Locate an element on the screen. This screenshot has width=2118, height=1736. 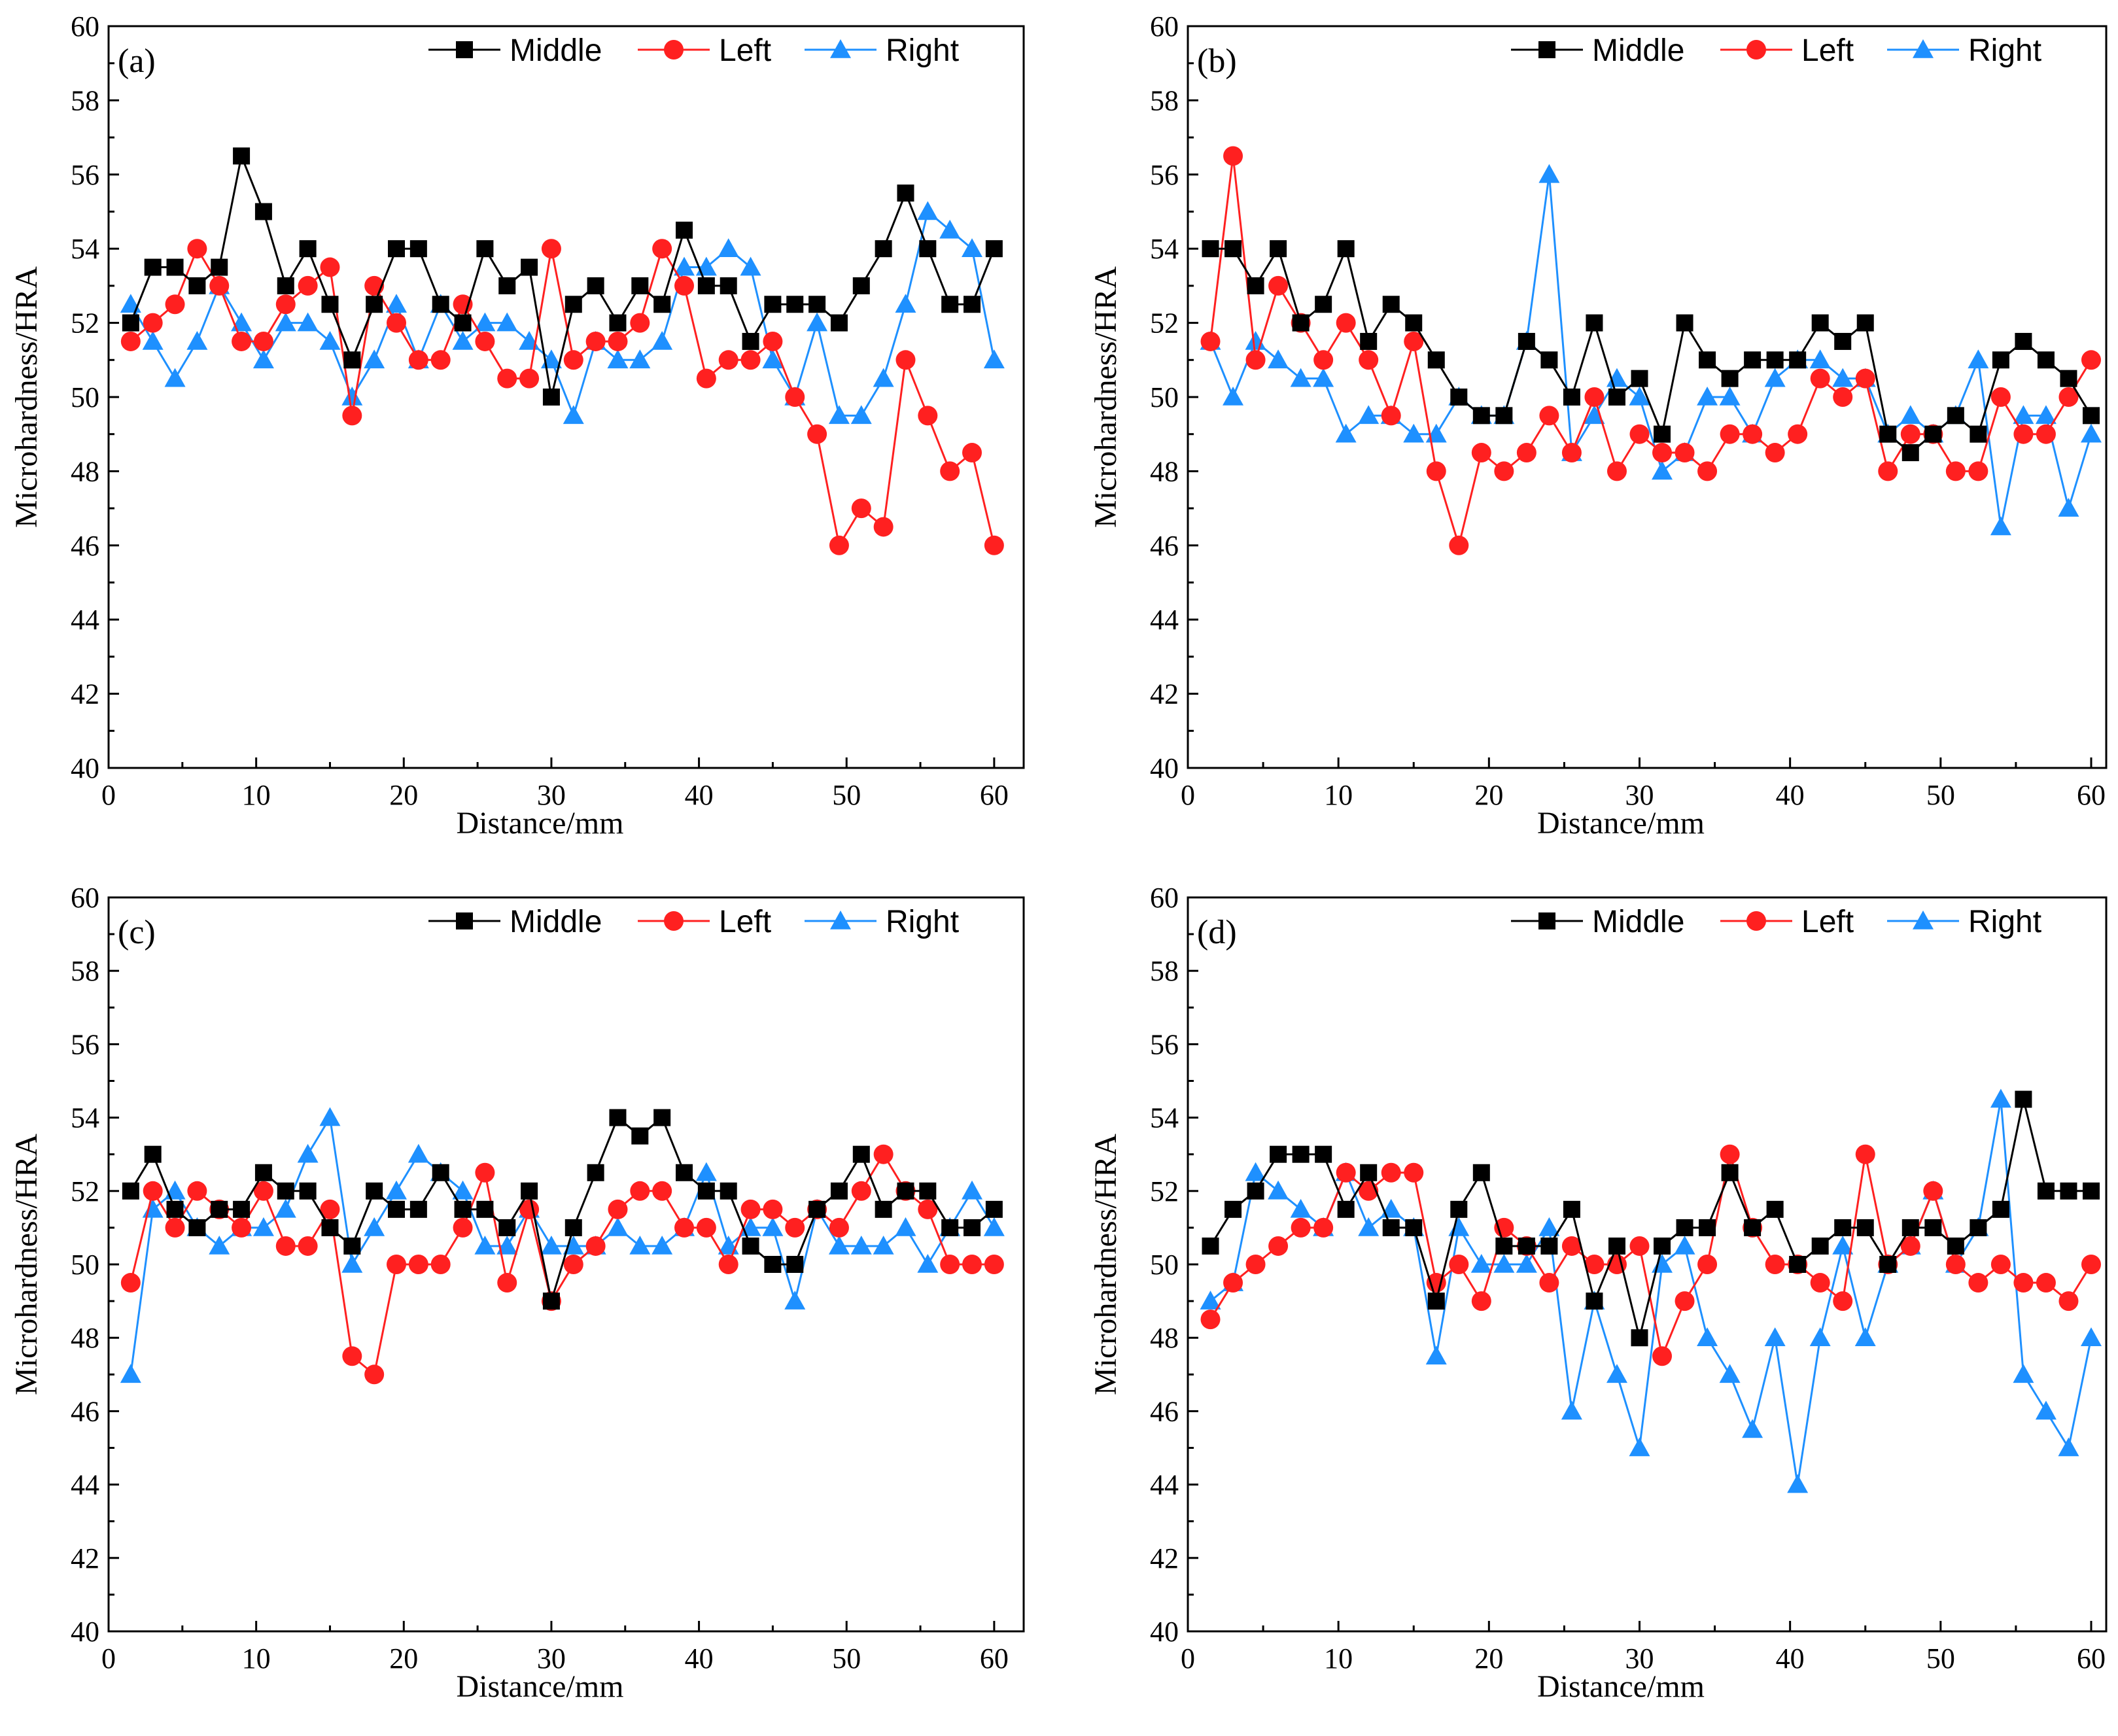
x-axis-title: Distance/mm is located at coordinates (540, 1686).